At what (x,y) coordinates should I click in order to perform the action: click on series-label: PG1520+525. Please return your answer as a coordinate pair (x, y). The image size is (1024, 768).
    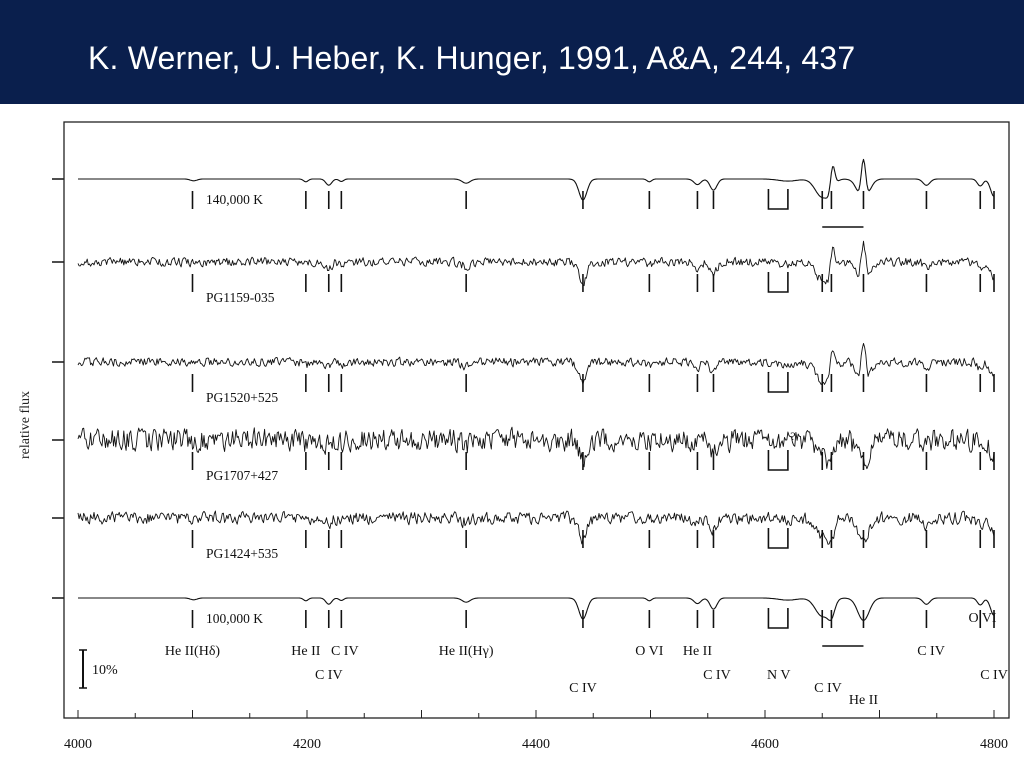
    Looking at the image, I should click on (242, 397).